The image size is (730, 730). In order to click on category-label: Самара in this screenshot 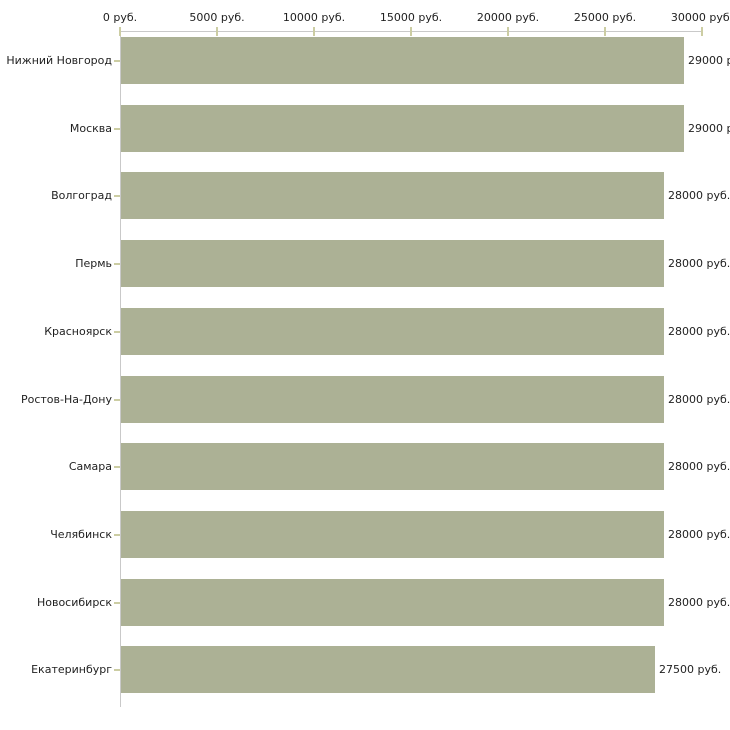, I will do `click(90, 466)`.